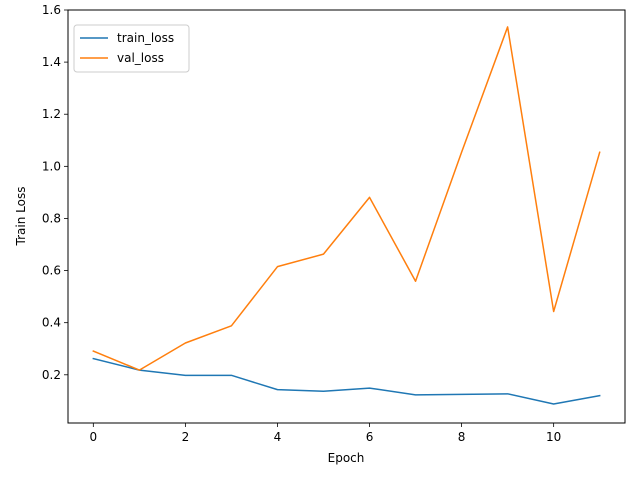  Describe the element at coordinates (55, 192) in the screenshot. I see `y-axis: 0.2 0.4 0.6 0.8 1.0 1.2 1.4 1.6` at that location.